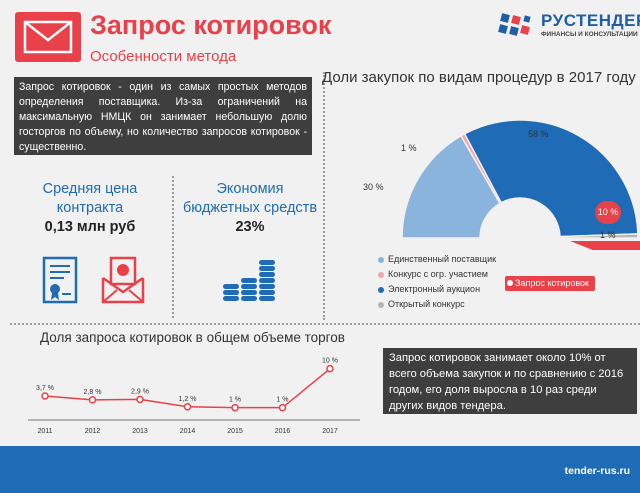  I want to click on contract-document-icon, so click(60, 282).